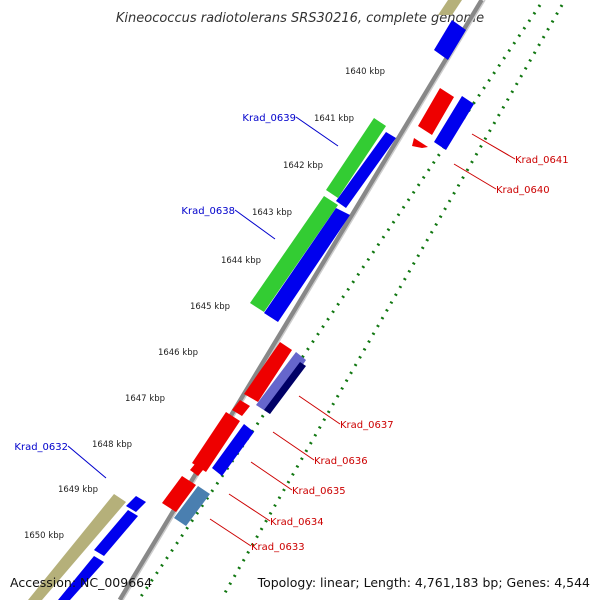 Image resolution: width=600 pixels, height=600 pixels. What do you see at coordinates (210, 307) in the screenshot?
I see `kbp-tick-label: 1645 kbp` at bounding box center [210, 307].